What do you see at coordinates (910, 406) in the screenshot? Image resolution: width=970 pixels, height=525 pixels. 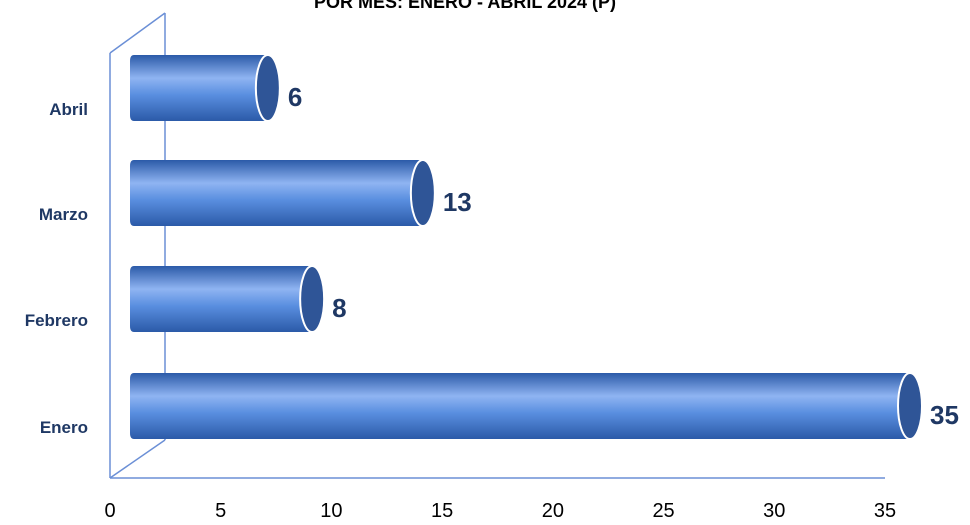 I see `bar-cap-enero` at bounding box center [910, 406].